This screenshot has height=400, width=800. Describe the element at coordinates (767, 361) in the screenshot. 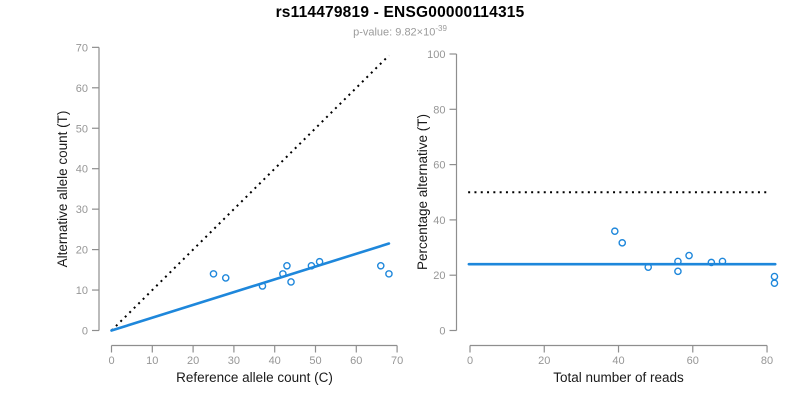

I see `x-tick-label: 80` at that location.